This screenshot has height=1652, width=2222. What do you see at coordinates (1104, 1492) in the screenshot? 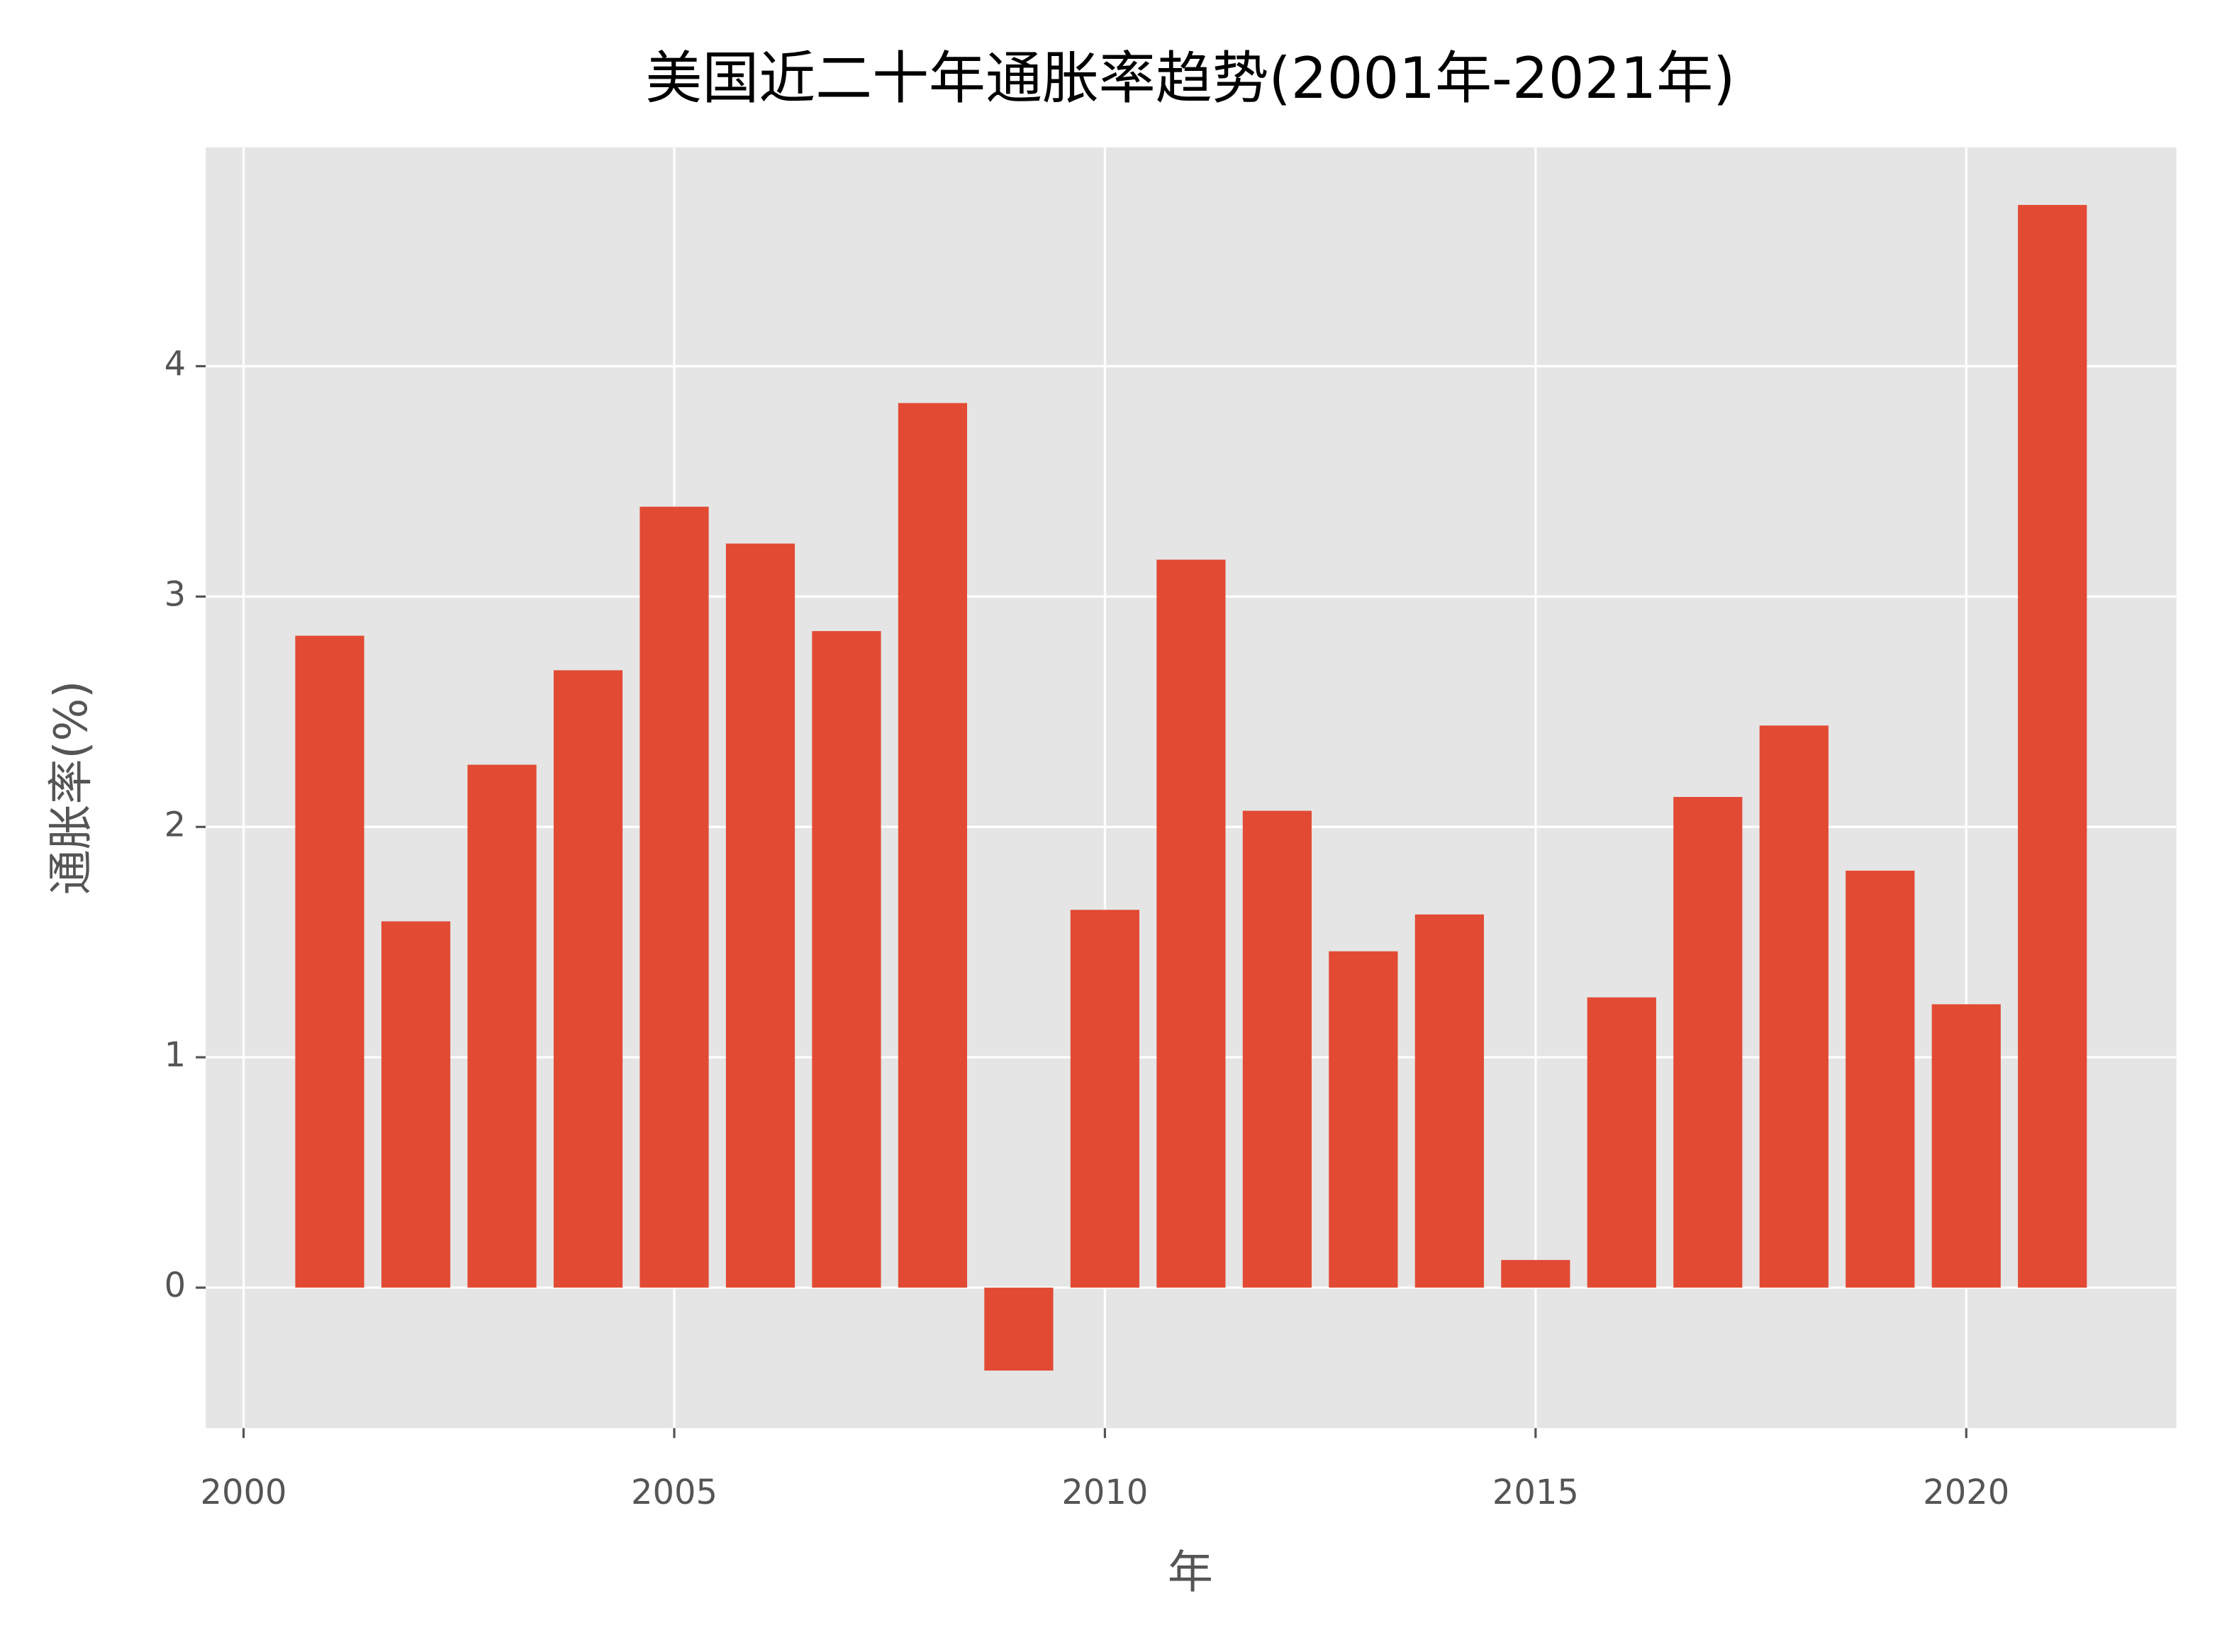
I see `x-tick-label: 2010` at bounding box center [1104, 1492].